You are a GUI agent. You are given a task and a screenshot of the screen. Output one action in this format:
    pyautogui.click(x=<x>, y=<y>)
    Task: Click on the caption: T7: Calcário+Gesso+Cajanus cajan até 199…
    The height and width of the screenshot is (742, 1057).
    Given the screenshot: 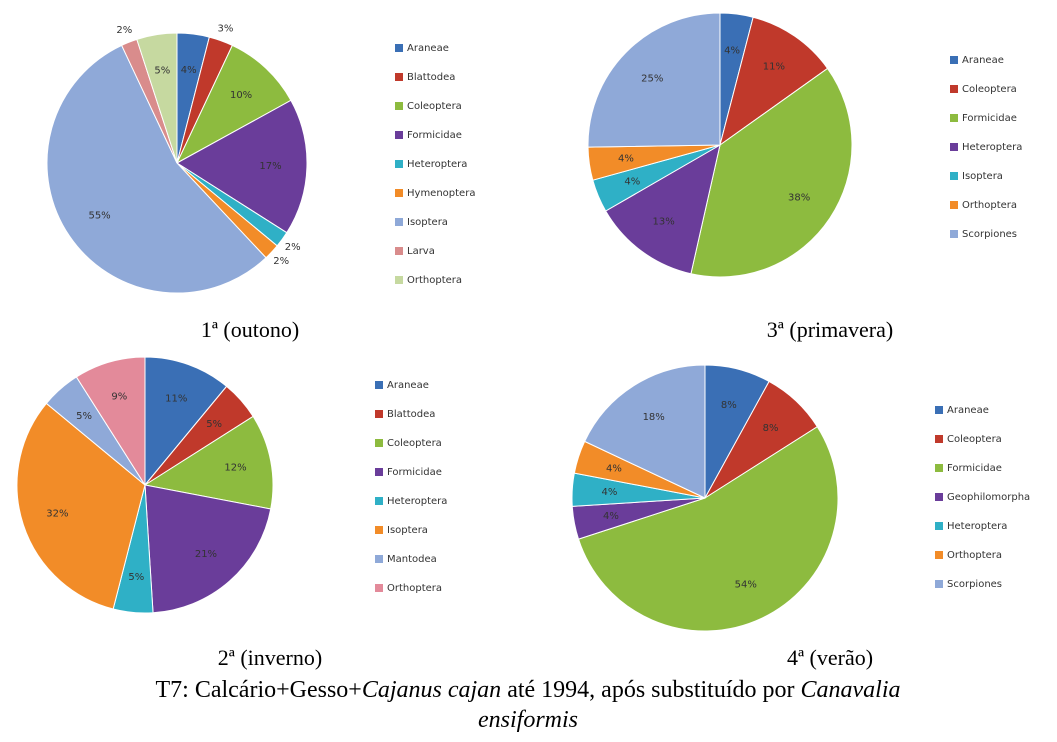 What is the action you would take?
    pyautogui.click(x=527, y=690)
    